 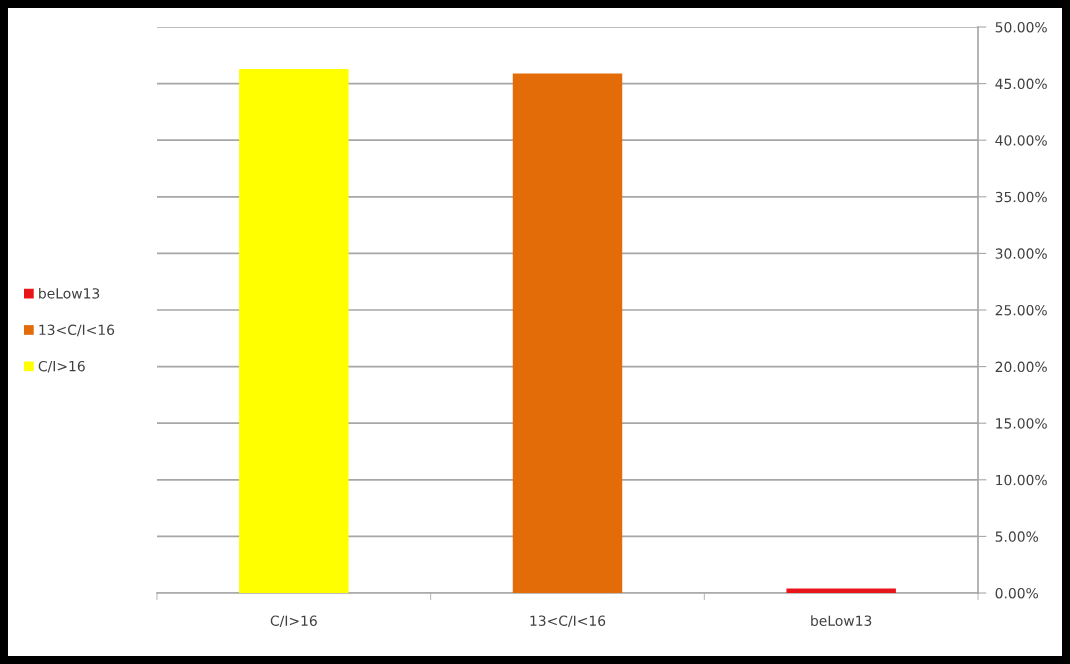 I want to click on y-tick-label: 5.00%, so click(x=1017, y=536).